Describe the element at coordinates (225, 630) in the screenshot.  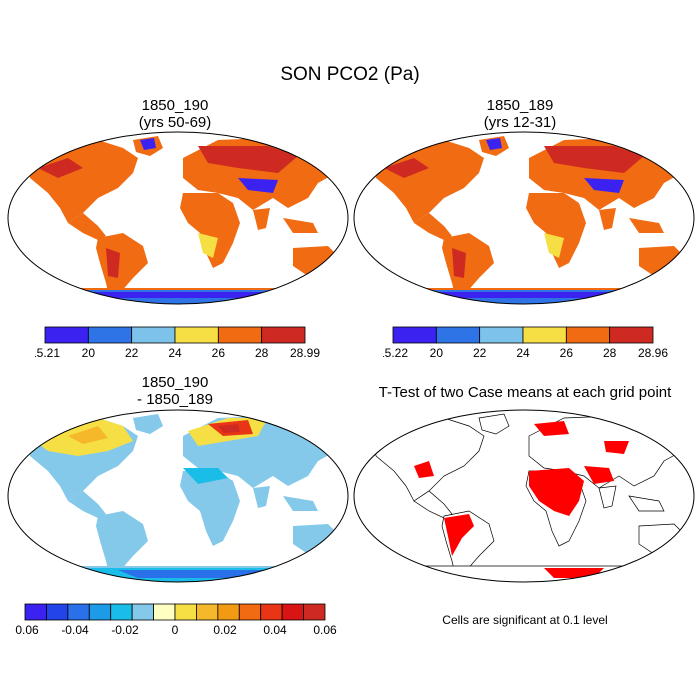
I see `colorbar-label: 0.02` at that location.